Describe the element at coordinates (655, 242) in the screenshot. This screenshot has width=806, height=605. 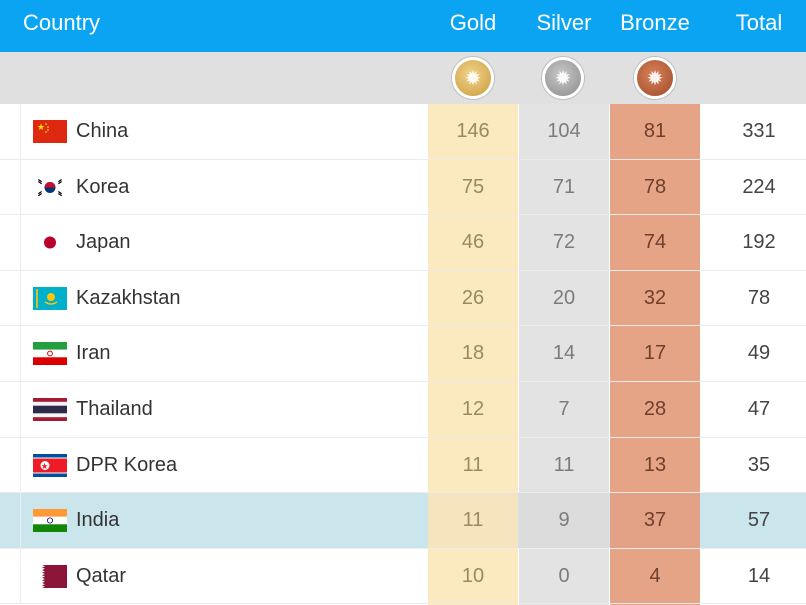
I see `bronze-count: 74` at that location.